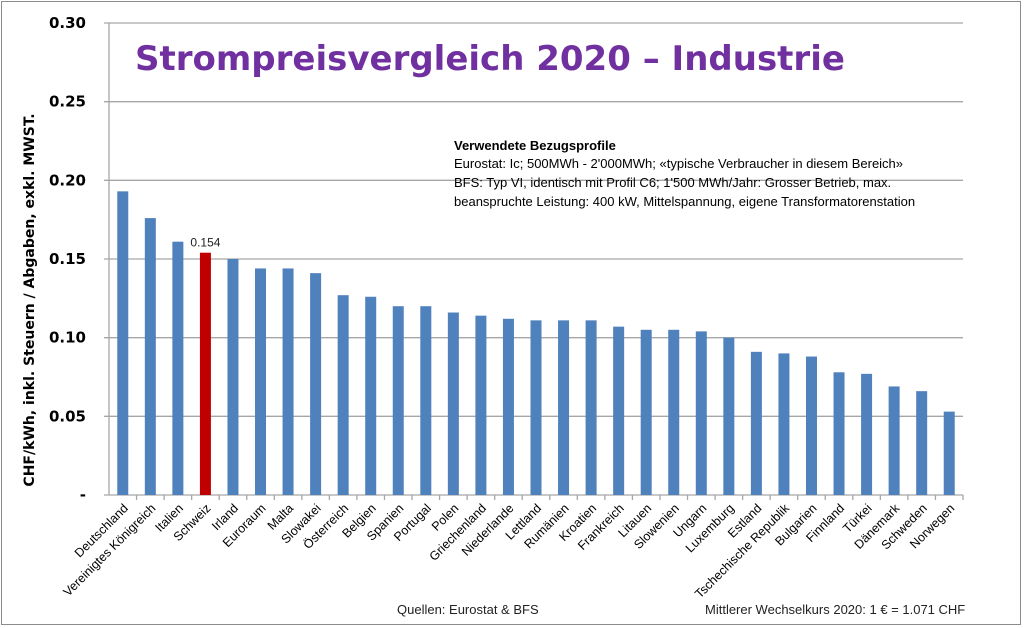  Describe the element at coordinates (67, 259) in the screenshot. I see `y-tick-label: 0.15` at that location.